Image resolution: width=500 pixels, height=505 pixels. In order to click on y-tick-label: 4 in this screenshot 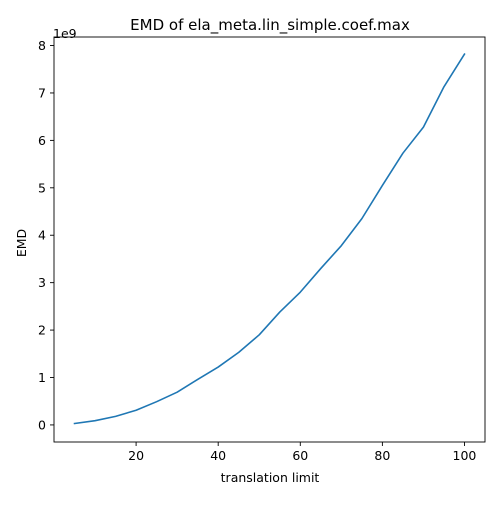, I will do `click(42, 235)`.